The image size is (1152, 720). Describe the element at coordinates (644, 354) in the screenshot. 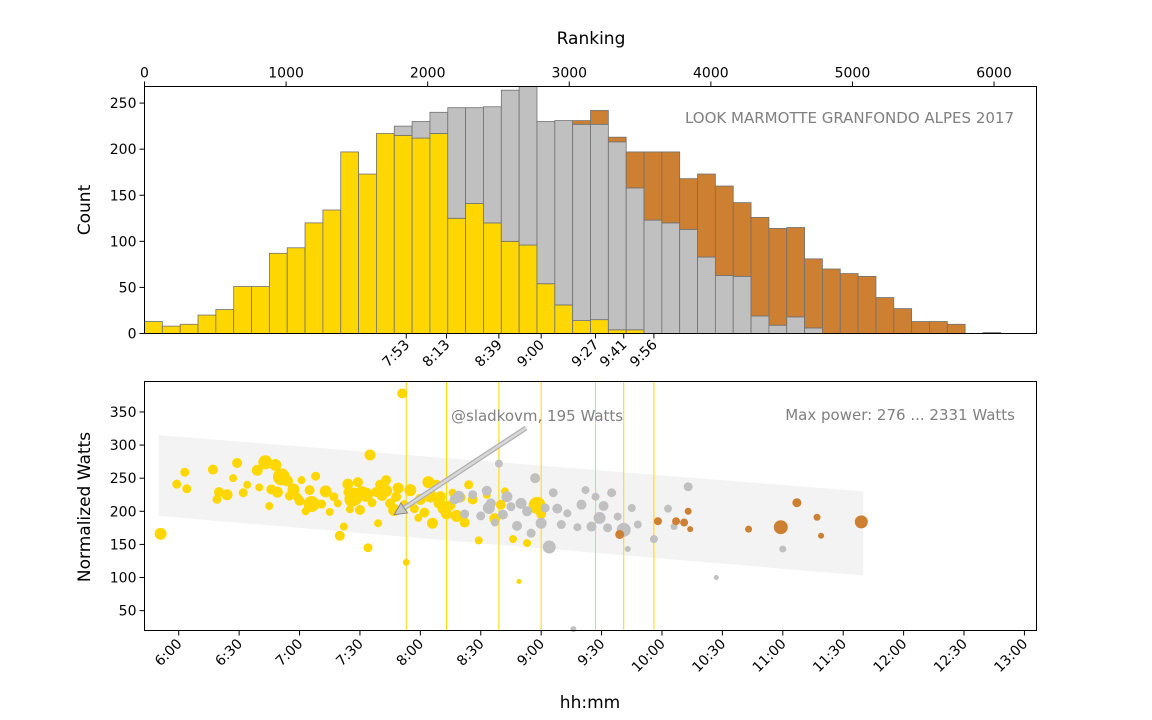

I see `finish-time-label: 9:56` at that location.